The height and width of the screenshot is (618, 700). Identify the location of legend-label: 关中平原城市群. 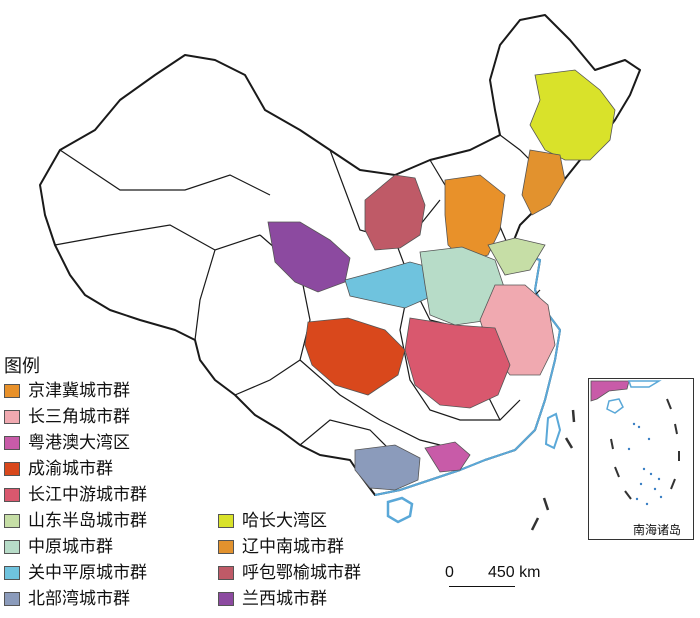
(87, 572).